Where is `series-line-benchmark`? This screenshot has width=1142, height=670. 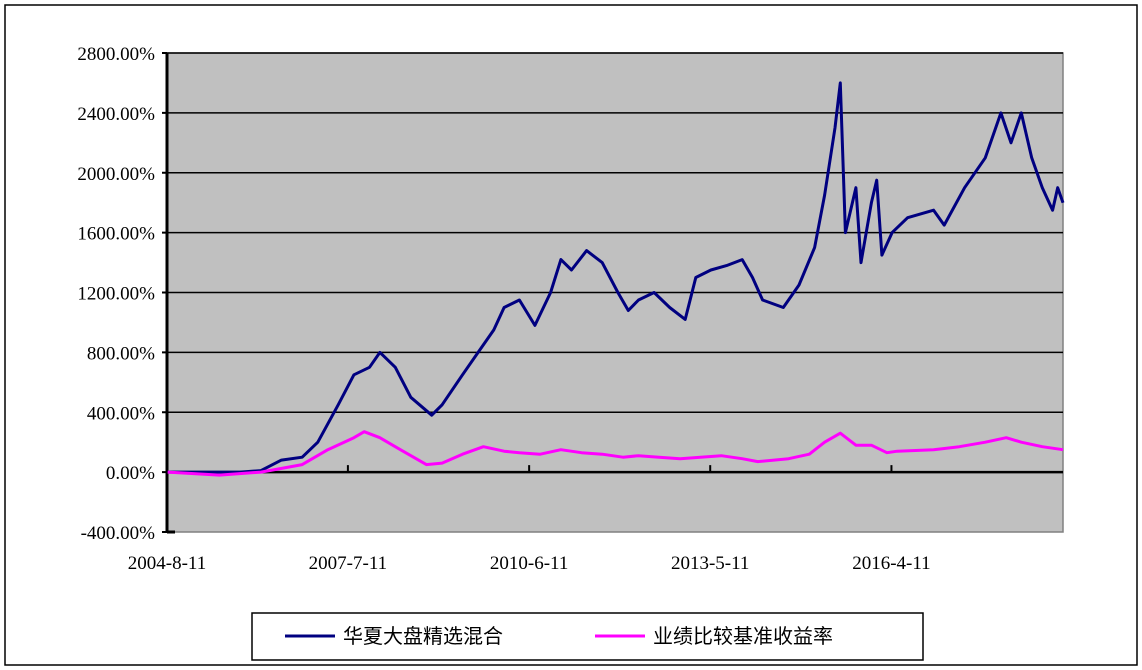 series-line-benchmark is located at coordinates (615, 453).